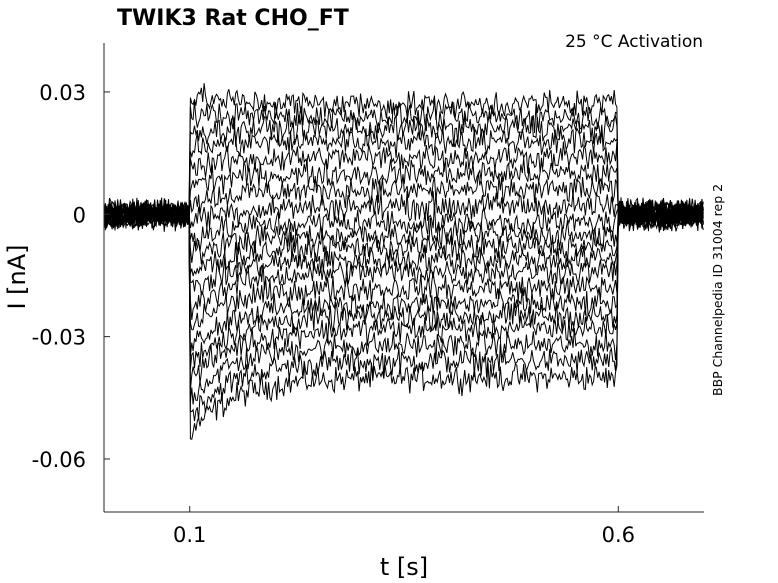  What do you see at coordinates (17, 276) in the screenshot?
I see `y-axis-label: I [nA]` at bounding box center [17, 276].